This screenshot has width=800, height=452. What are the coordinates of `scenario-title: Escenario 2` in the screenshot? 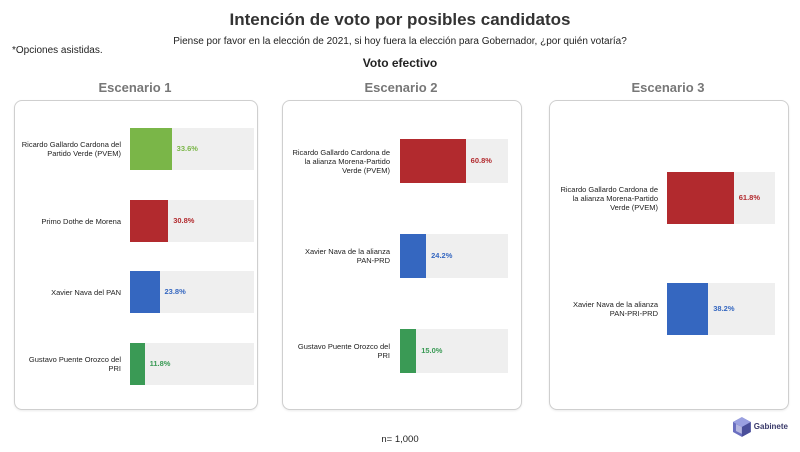 It's located at (401, 87).